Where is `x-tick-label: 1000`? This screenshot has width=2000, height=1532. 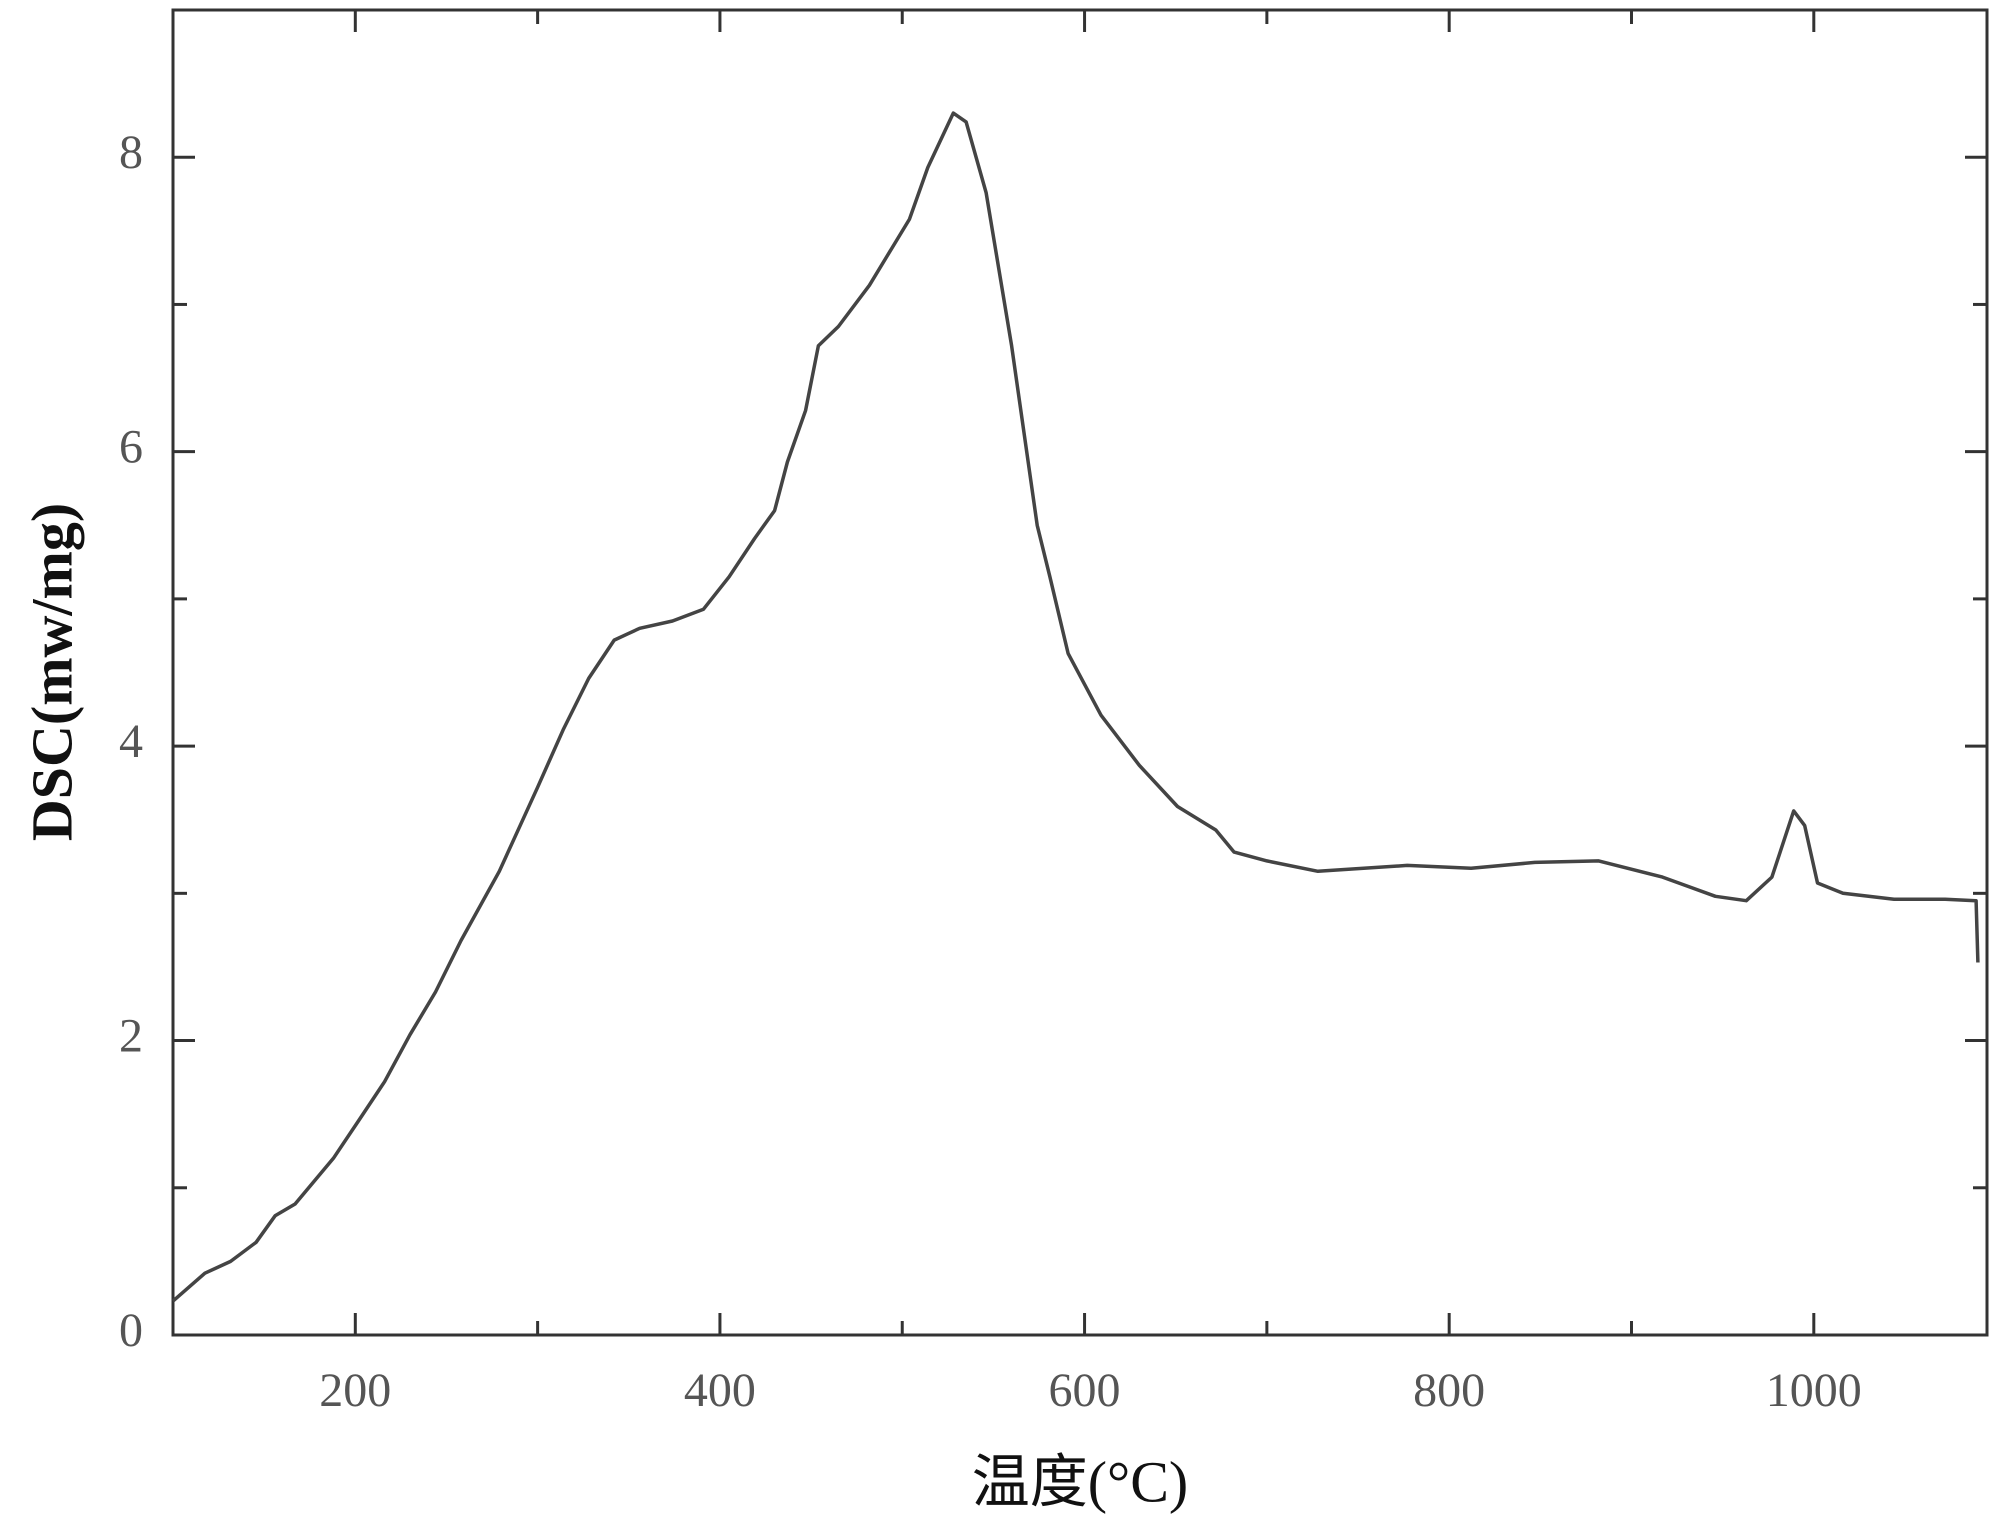 x-tick-label: 1000 is located at coordinates (1814, 1390).